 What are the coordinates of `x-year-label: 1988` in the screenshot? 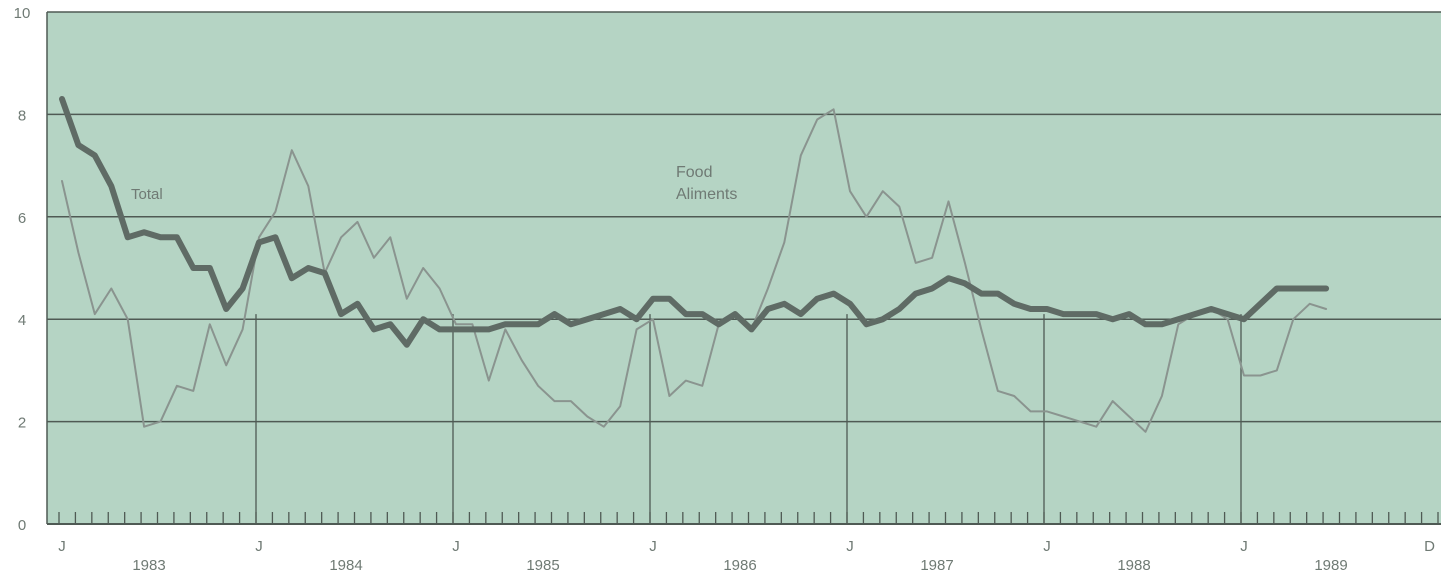 It's located at (1133, 565).